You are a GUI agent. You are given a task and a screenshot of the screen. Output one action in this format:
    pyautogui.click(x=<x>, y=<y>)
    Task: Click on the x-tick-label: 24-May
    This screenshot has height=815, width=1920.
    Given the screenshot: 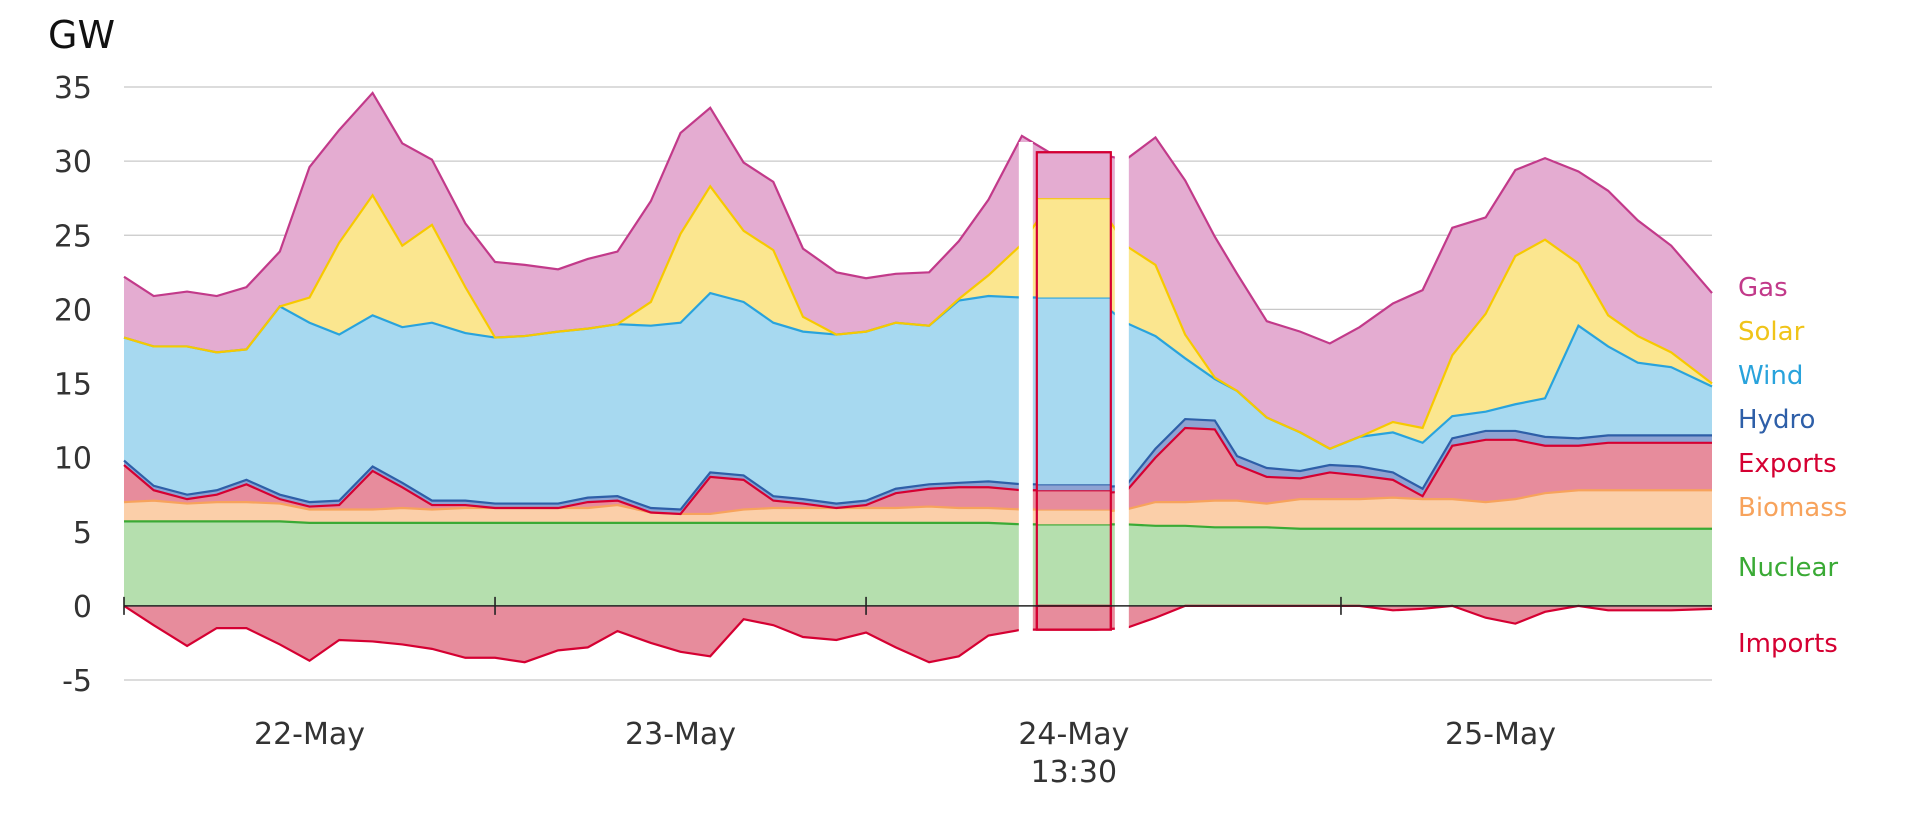 What is the action you would take?
    pyautogui.click(x=1073, y=734)
    